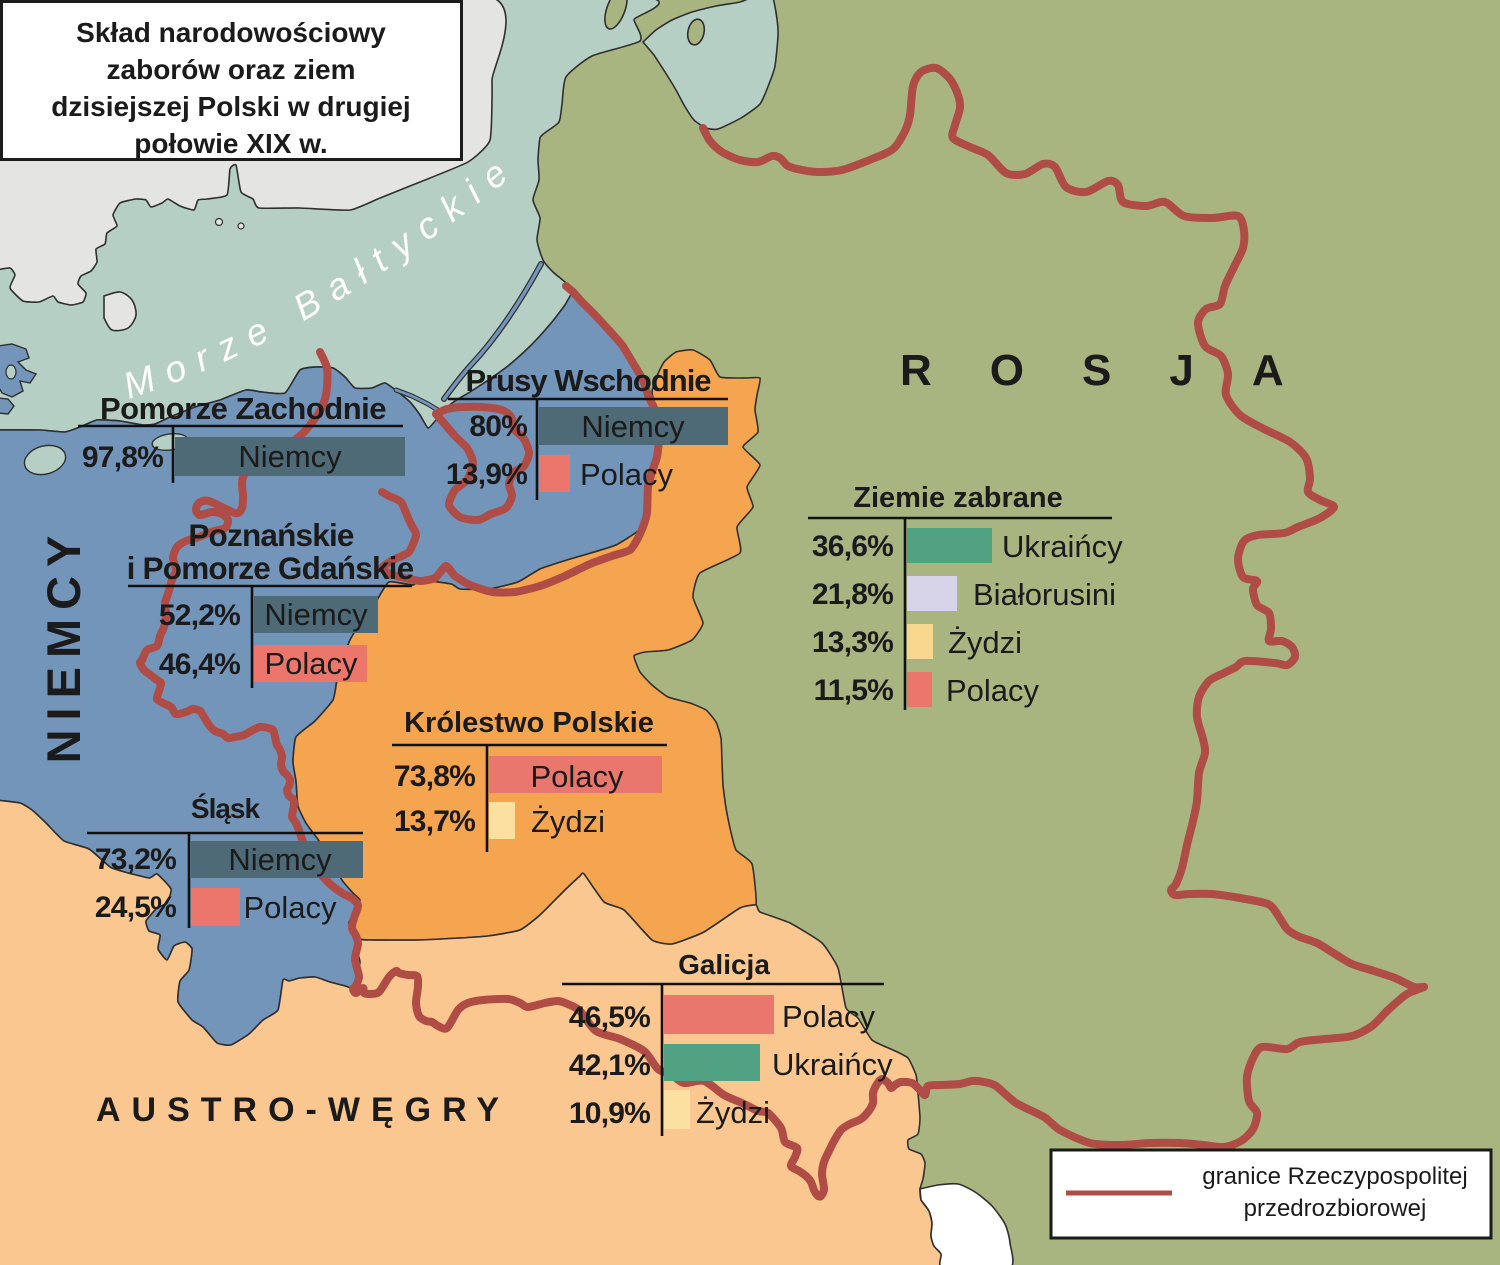 The width and height of the screenshot is (1500, 1265). What do you see at coordinates (1044, 594) in the screenshot?
I see `svg-text: Białorusini` at bounding box center [1044, 594].